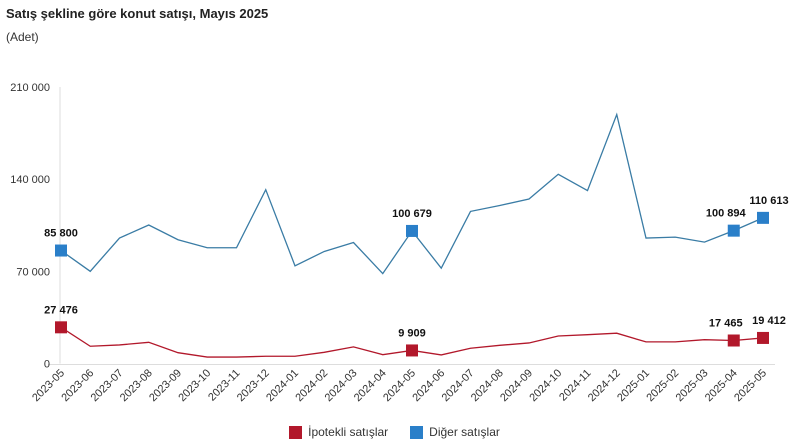  I want to click on data-label: 100 894, so click(726, 214).